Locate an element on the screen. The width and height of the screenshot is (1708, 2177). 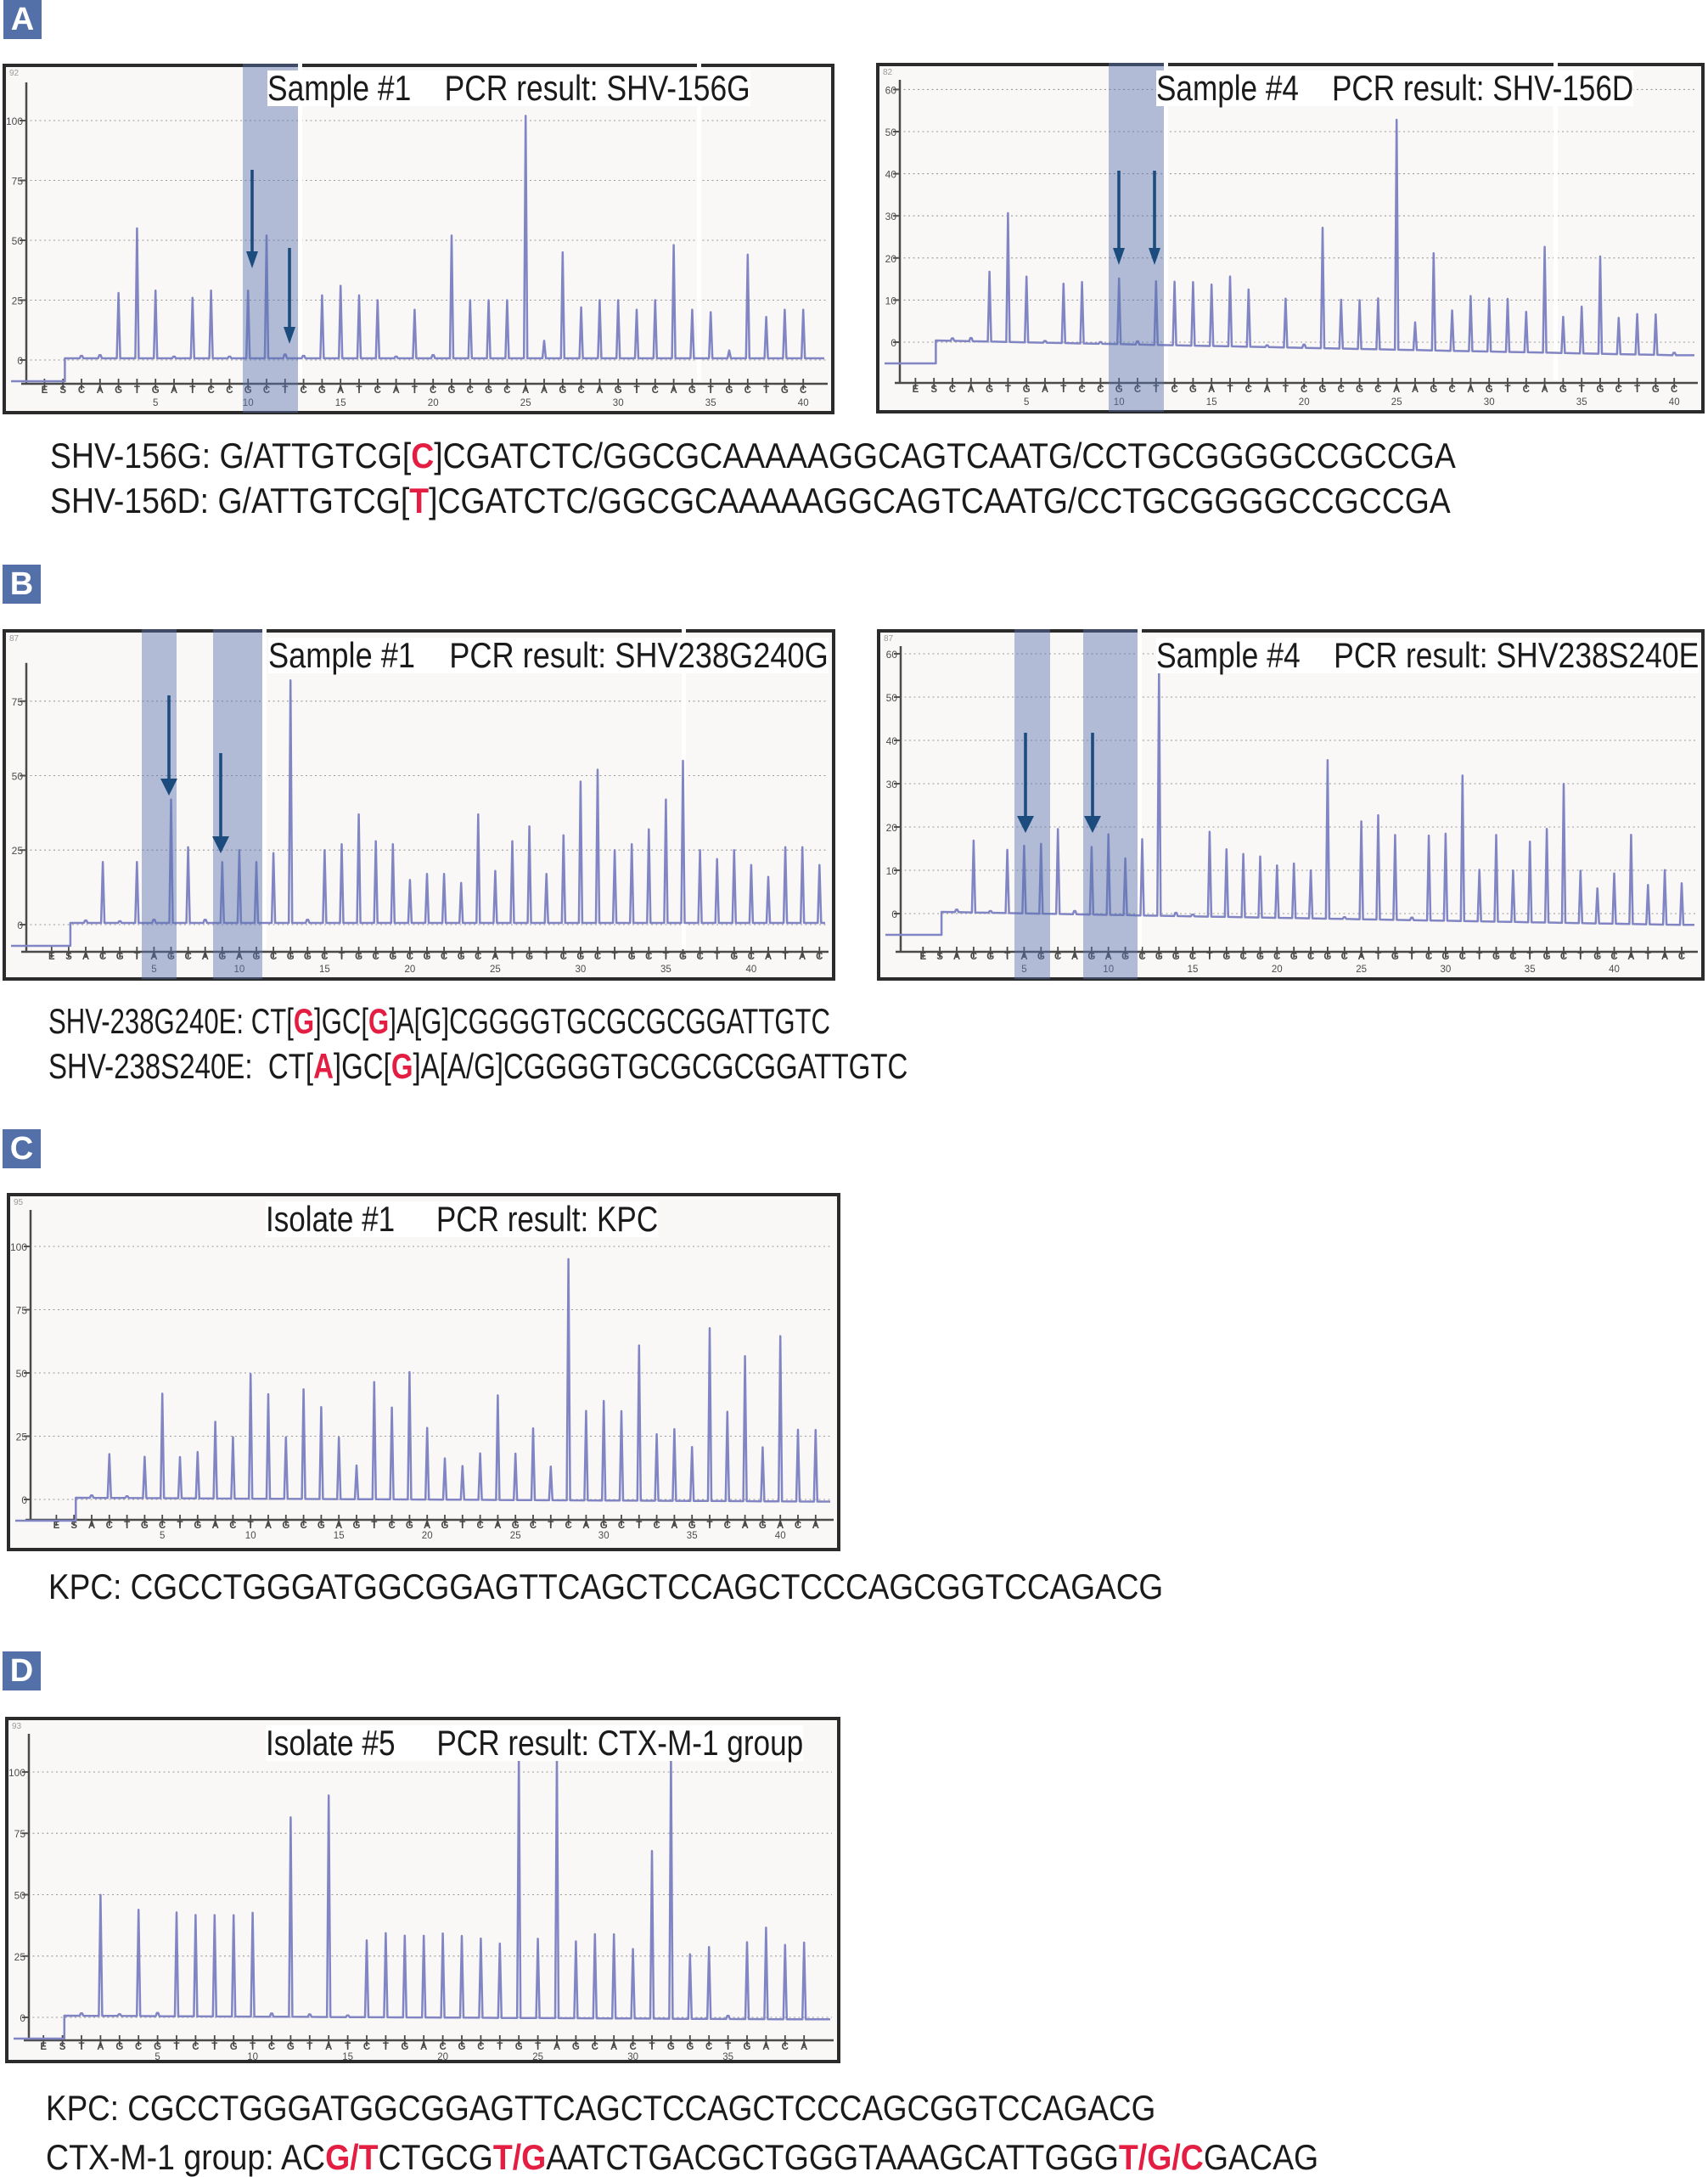
svg-text: 5 is located at coordinates (153, 970).